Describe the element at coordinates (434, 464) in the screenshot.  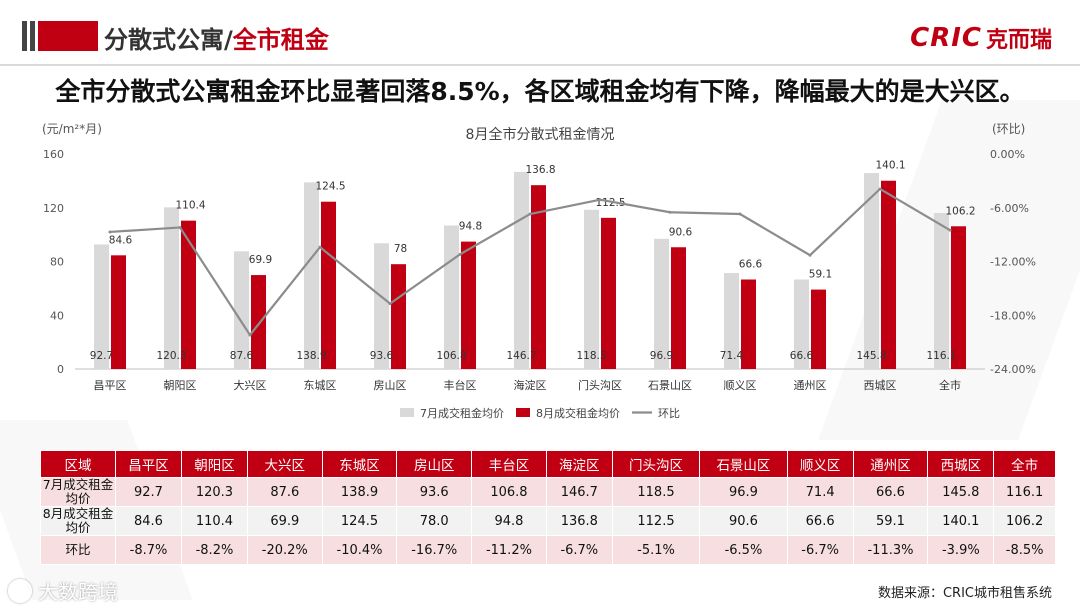
I see `table-header-cell: 房山区` at that location.